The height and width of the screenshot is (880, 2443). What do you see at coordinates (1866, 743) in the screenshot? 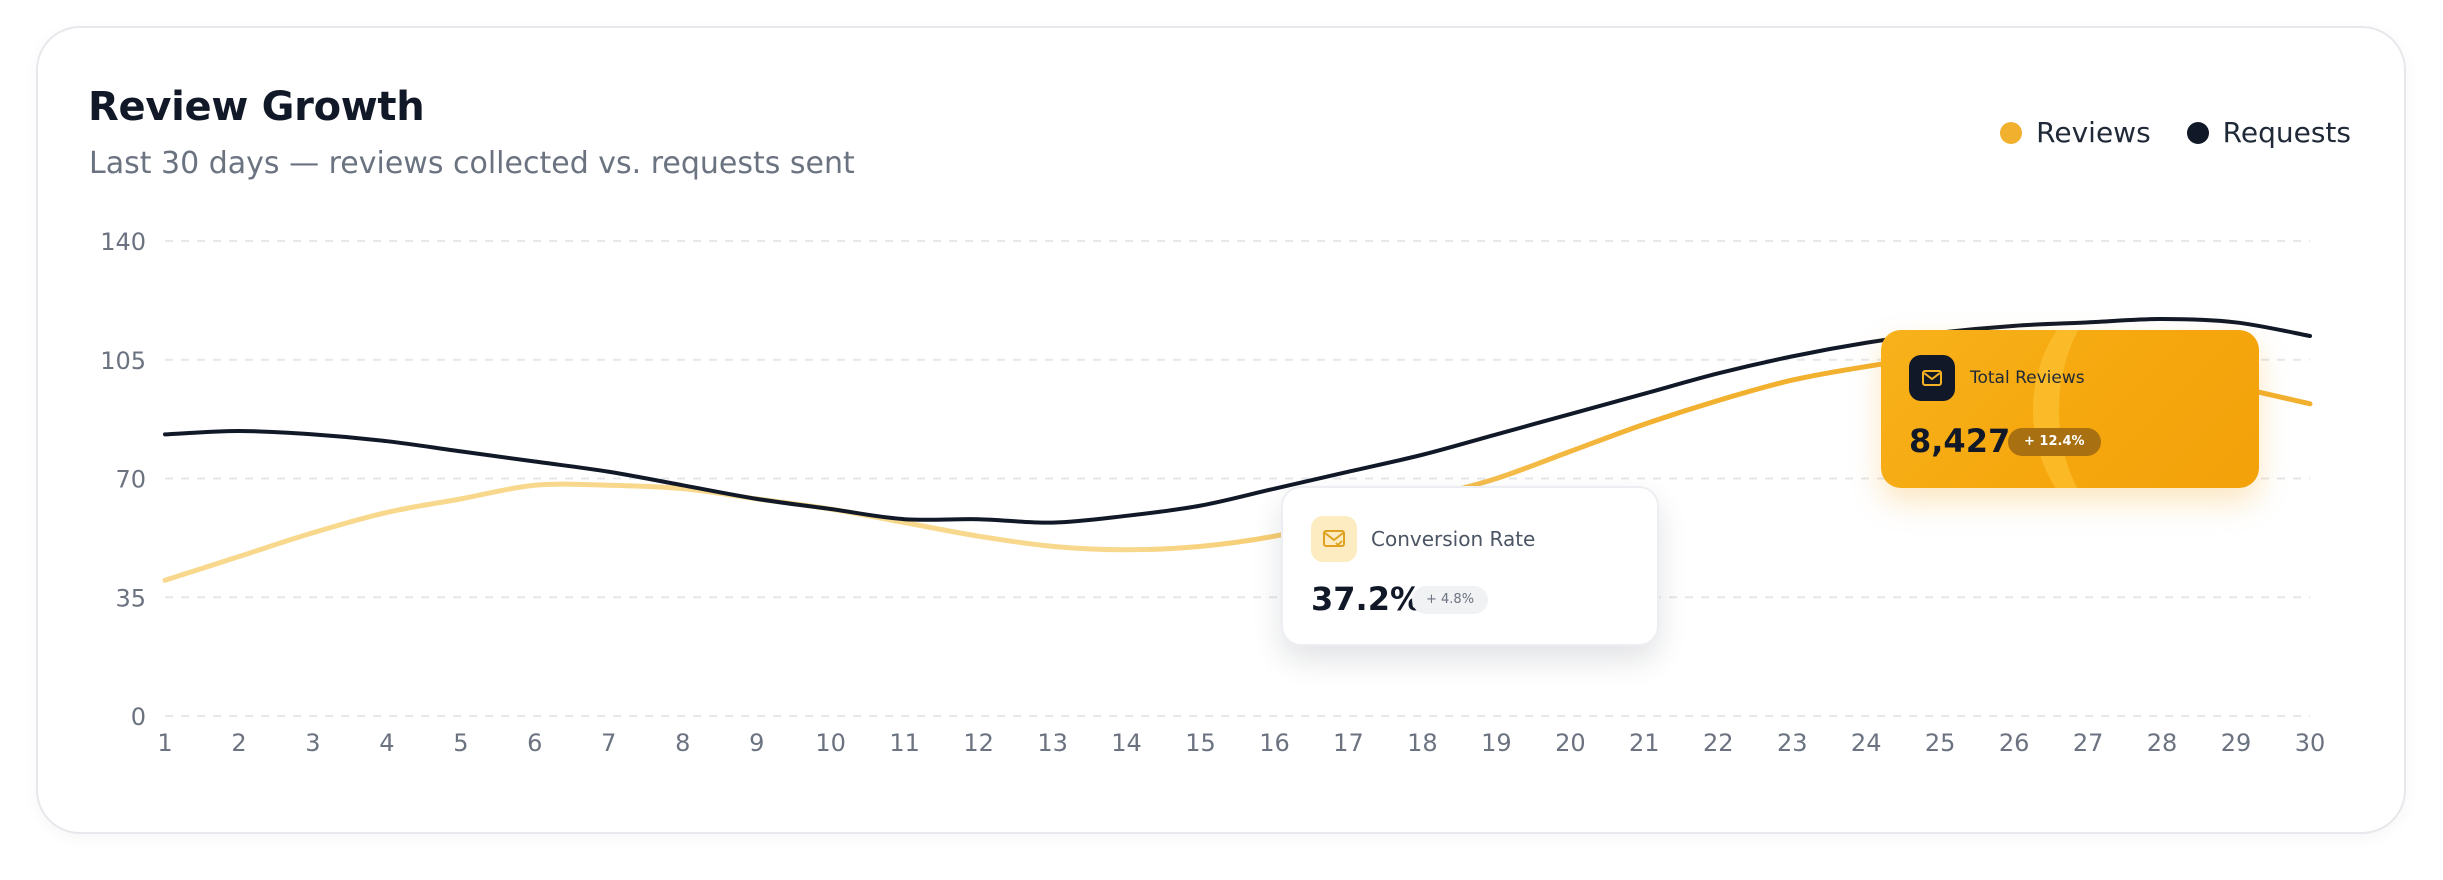
I see `x-tick-label: 24` at bounding box center [1866, 743].